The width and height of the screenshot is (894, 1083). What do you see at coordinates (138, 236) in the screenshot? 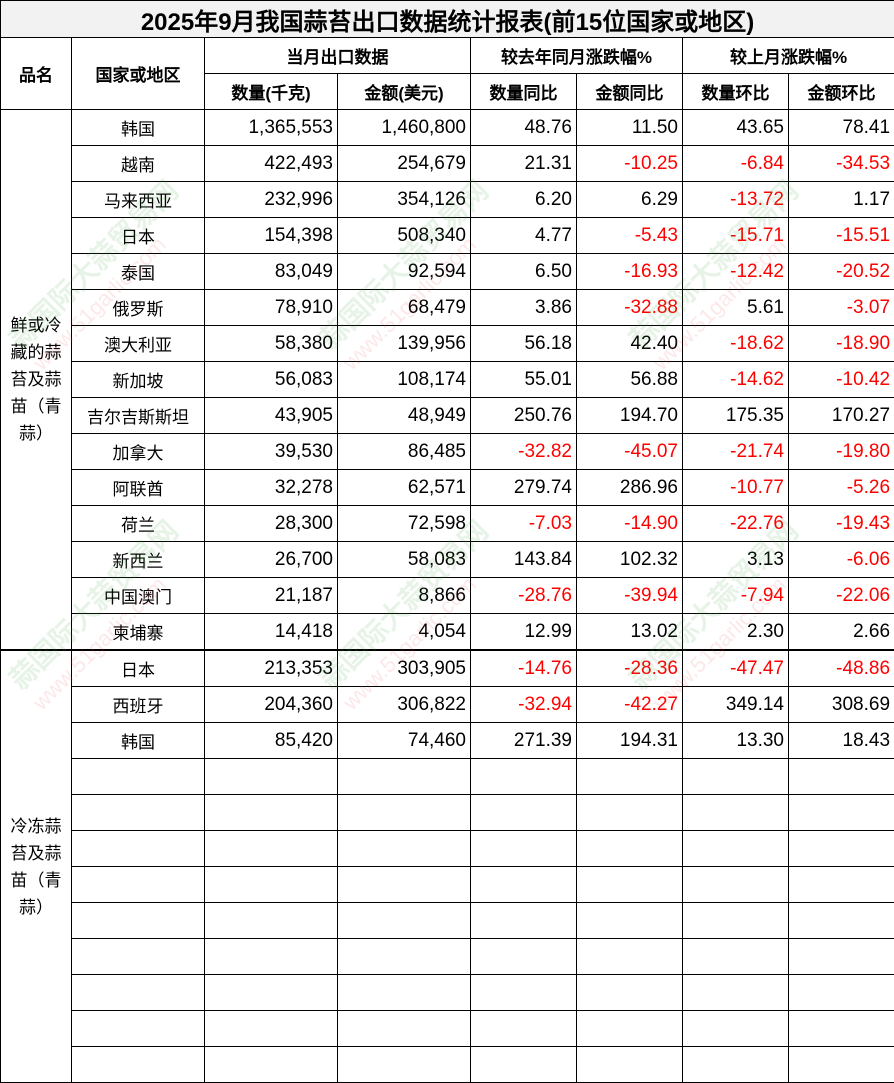
I see `country-cell: 日本` at bounding box center [138, 236].